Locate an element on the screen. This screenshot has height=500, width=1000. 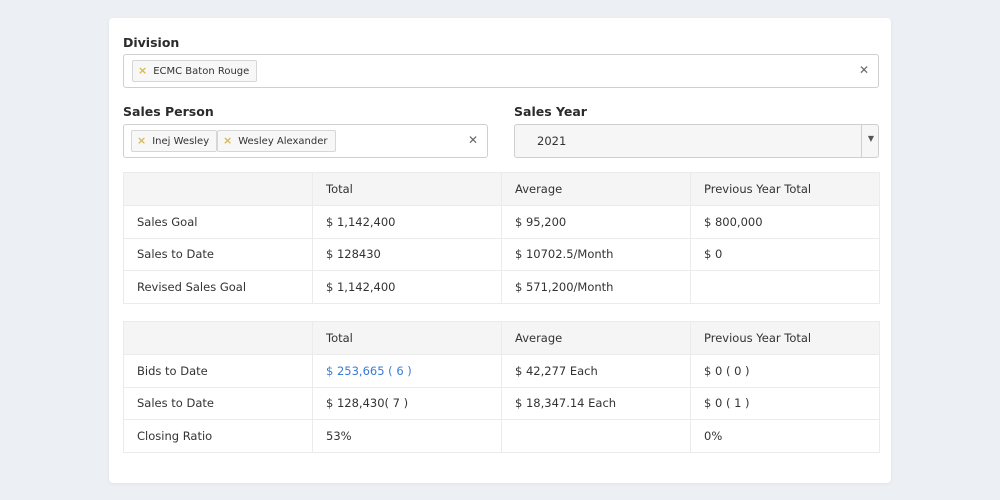
table-cell: $ 571,200/Month is located at coordinates (596, 287).